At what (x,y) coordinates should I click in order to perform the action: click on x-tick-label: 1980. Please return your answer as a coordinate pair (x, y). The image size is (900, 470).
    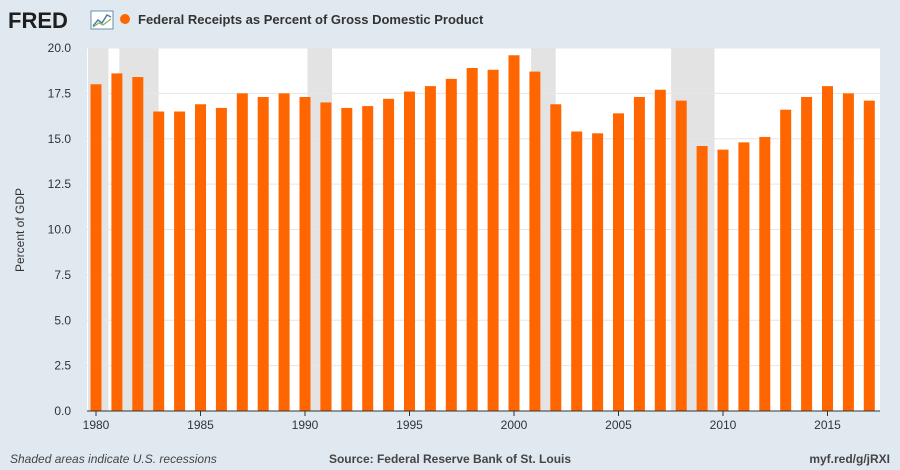
    Looking at the image, I should click on (96, 425).